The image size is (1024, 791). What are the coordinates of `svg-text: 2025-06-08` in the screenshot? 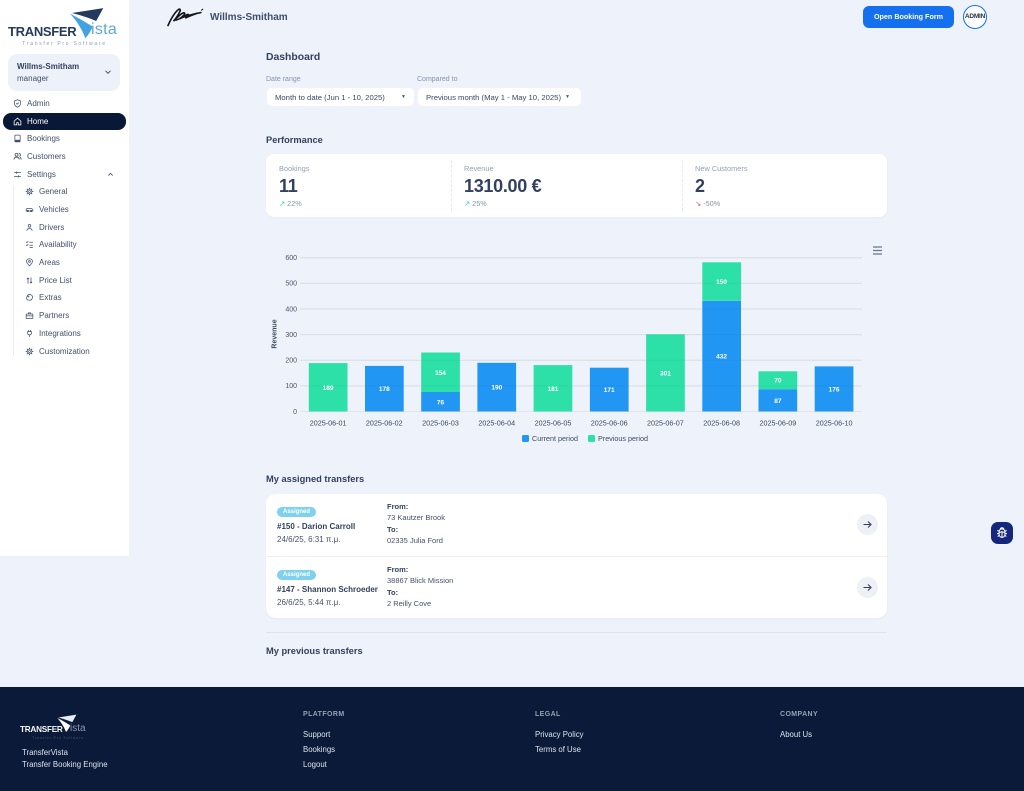 It's located at (721, 423).